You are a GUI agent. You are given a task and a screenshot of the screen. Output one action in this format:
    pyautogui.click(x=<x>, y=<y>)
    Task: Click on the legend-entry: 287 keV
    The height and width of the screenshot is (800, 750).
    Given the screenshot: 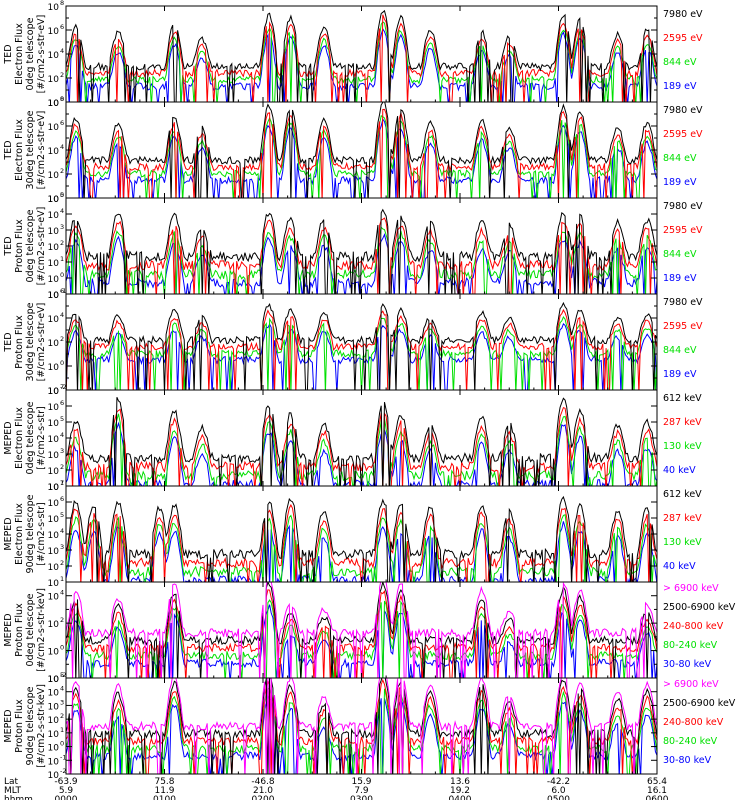 What is the action you would take?
    pyautogui.click(x=682, y=518)
    